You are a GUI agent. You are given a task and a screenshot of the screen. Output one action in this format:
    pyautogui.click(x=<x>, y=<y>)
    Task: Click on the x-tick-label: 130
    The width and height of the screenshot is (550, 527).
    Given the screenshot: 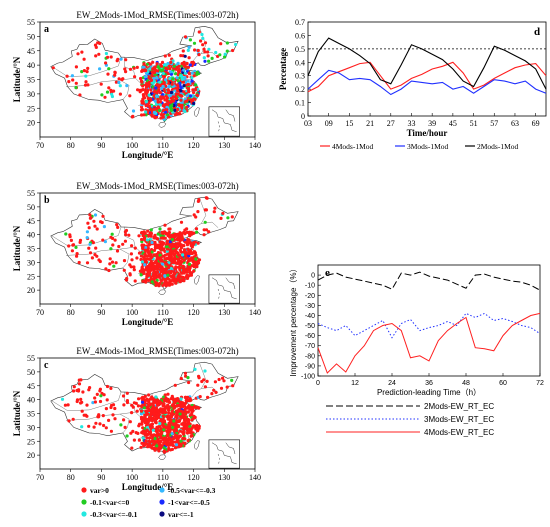 What is the action you would take?
    pyautogui.click(x=224, y=145)
    